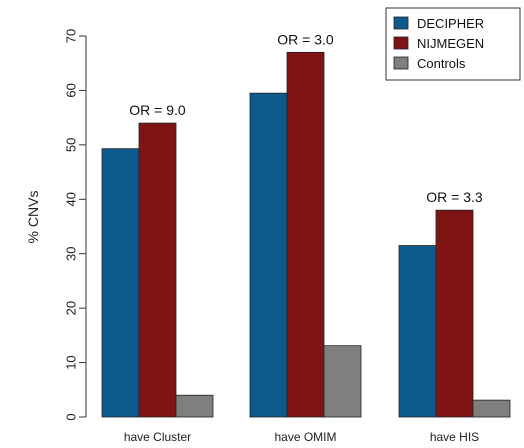  I want to click on y-axis-title: % CNVs, so click(33, 217).